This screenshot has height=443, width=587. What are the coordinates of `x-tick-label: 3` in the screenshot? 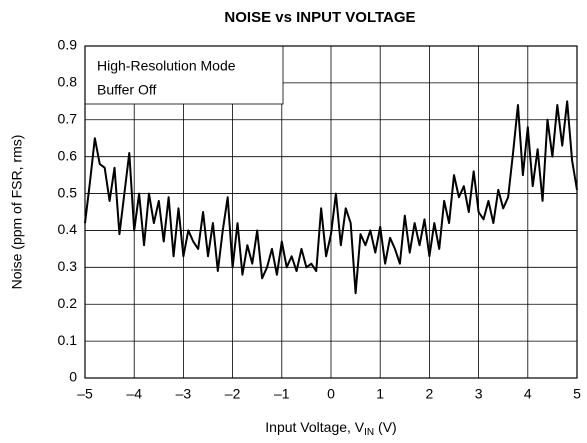 It's located at (479, 394).